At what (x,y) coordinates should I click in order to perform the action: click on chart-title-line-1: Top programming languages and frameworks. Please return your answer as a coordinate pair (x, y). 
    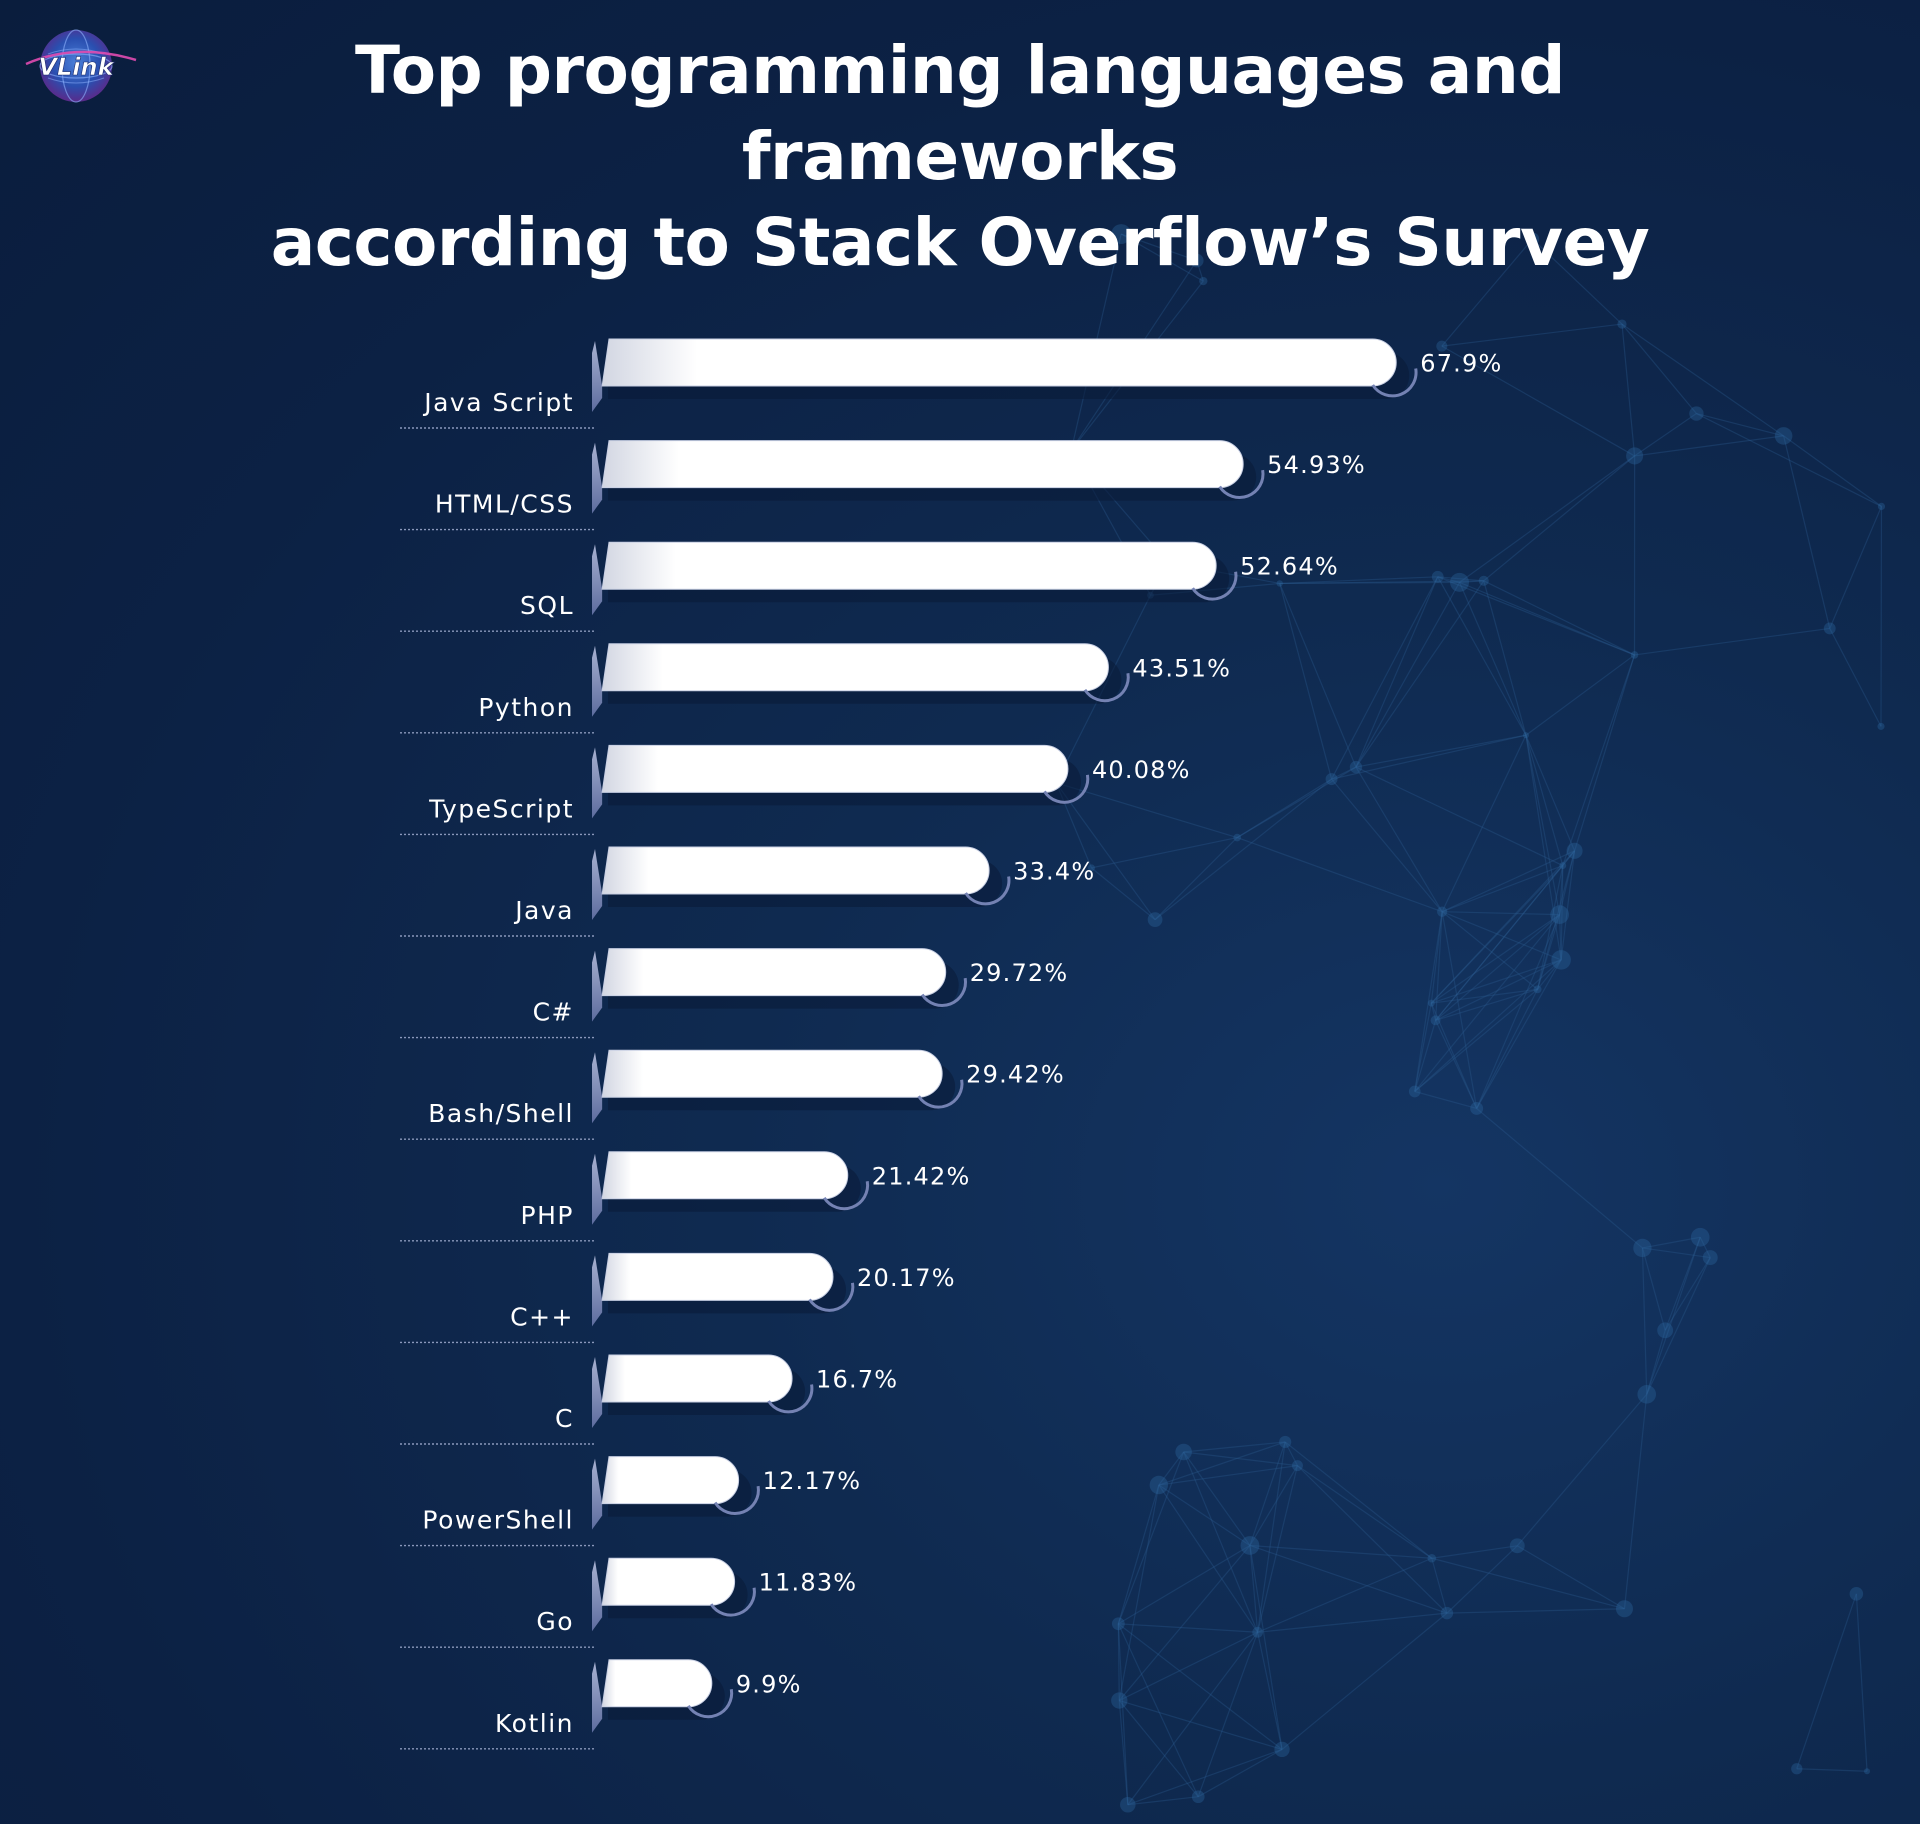
    Looking at the image, I should click on (960, 113).